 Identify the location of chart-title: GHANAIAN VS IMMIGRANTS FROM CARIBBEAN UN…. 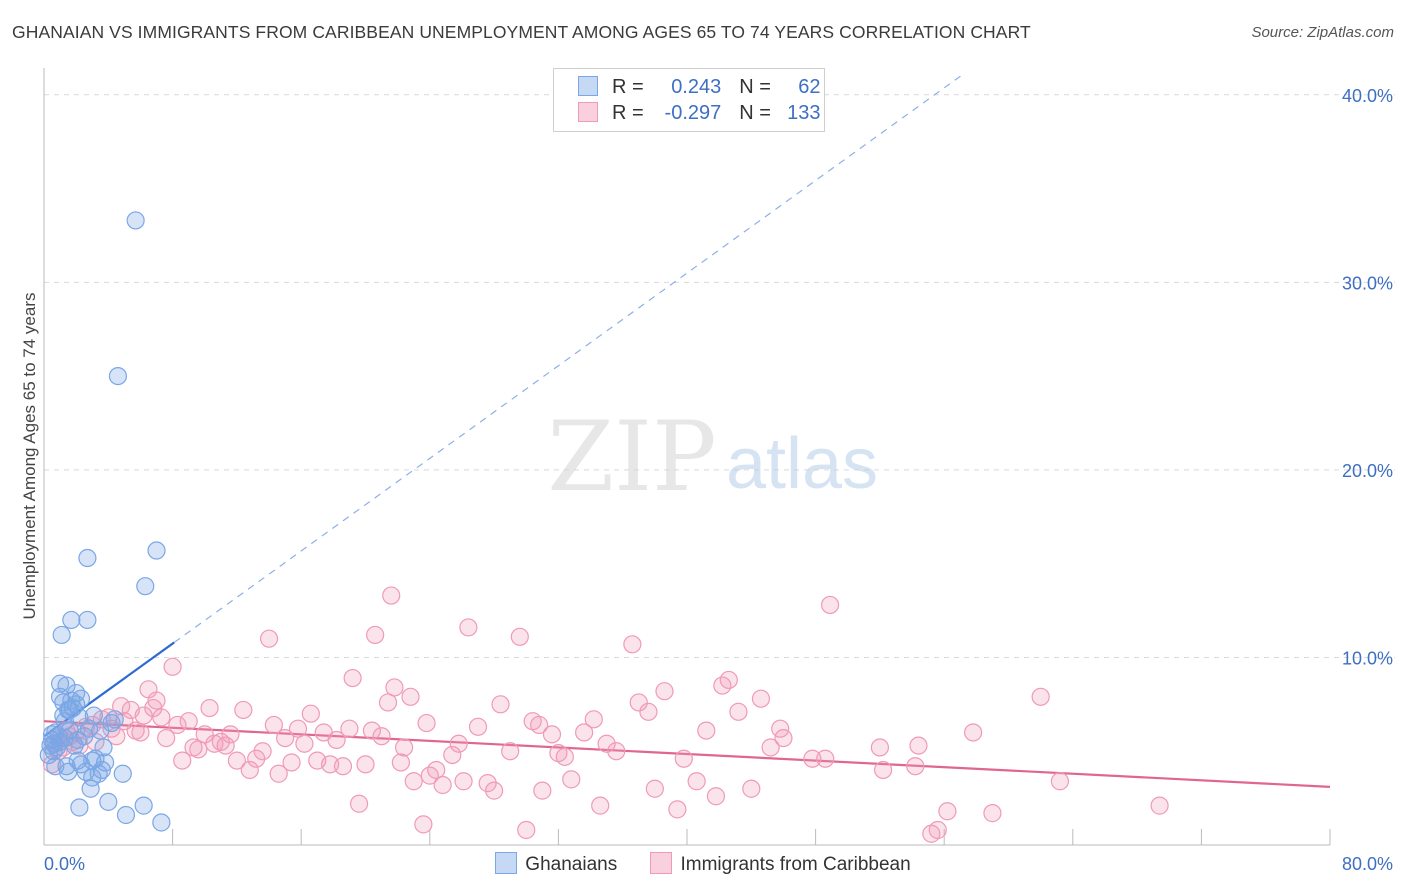
(521, 32).